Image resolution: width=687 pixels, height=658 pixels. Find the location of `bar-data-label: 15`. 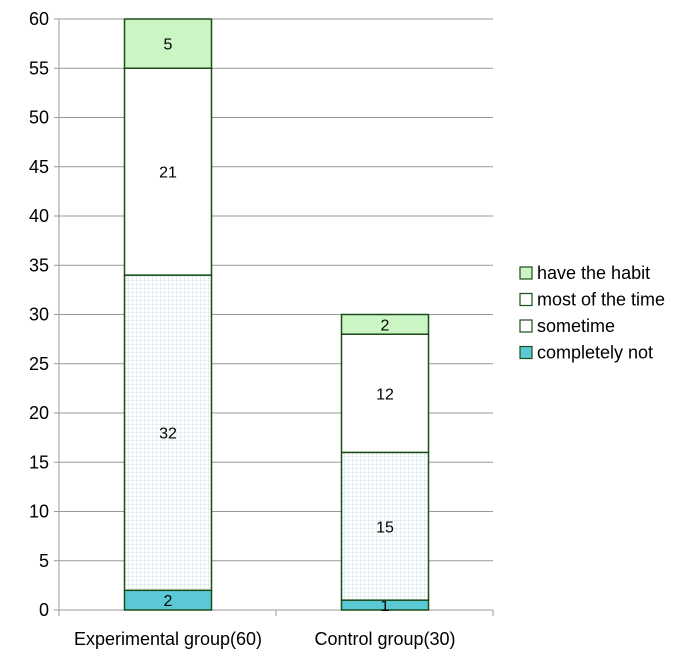

bar-data-label: 15 is located at coordinates (385, 527).